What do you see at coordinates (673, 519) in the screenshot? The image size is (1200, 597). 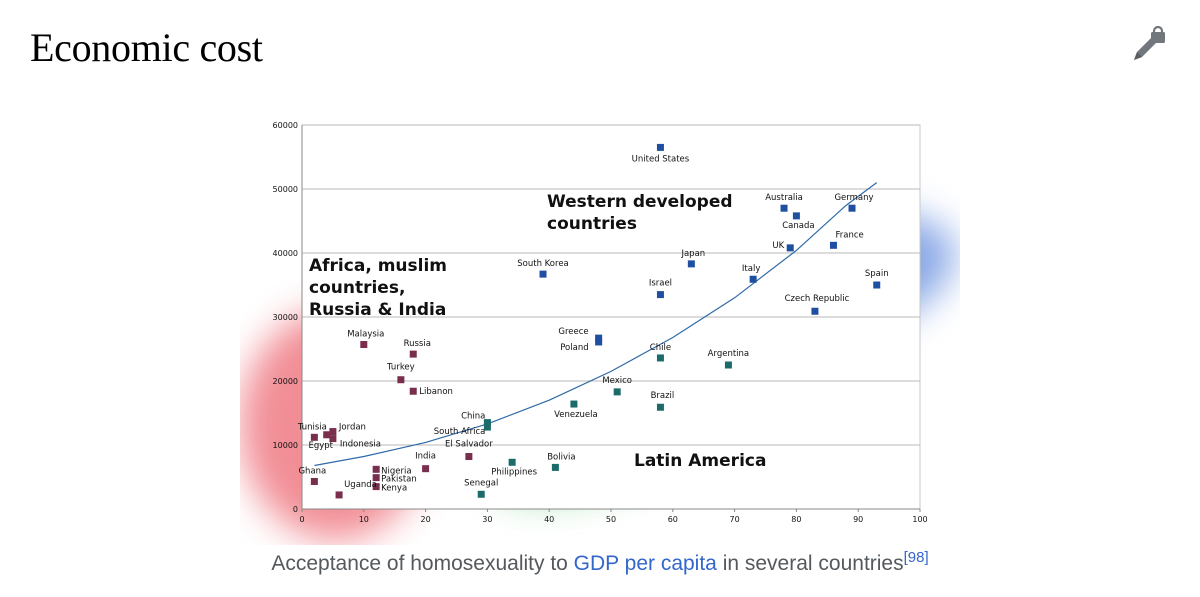 I see `x-tick-label: 60` at bounding box center [673, 519].